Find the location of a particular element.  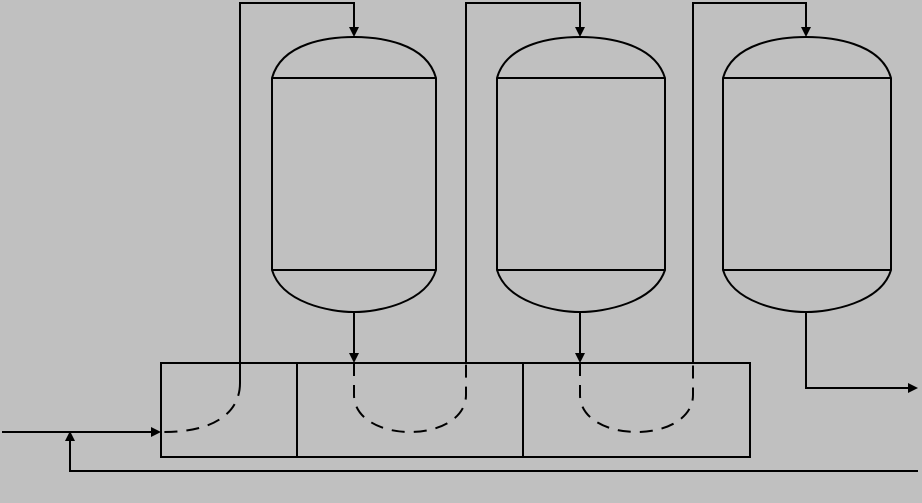

pipe-recycle-return is located at coordinates (491, 451).